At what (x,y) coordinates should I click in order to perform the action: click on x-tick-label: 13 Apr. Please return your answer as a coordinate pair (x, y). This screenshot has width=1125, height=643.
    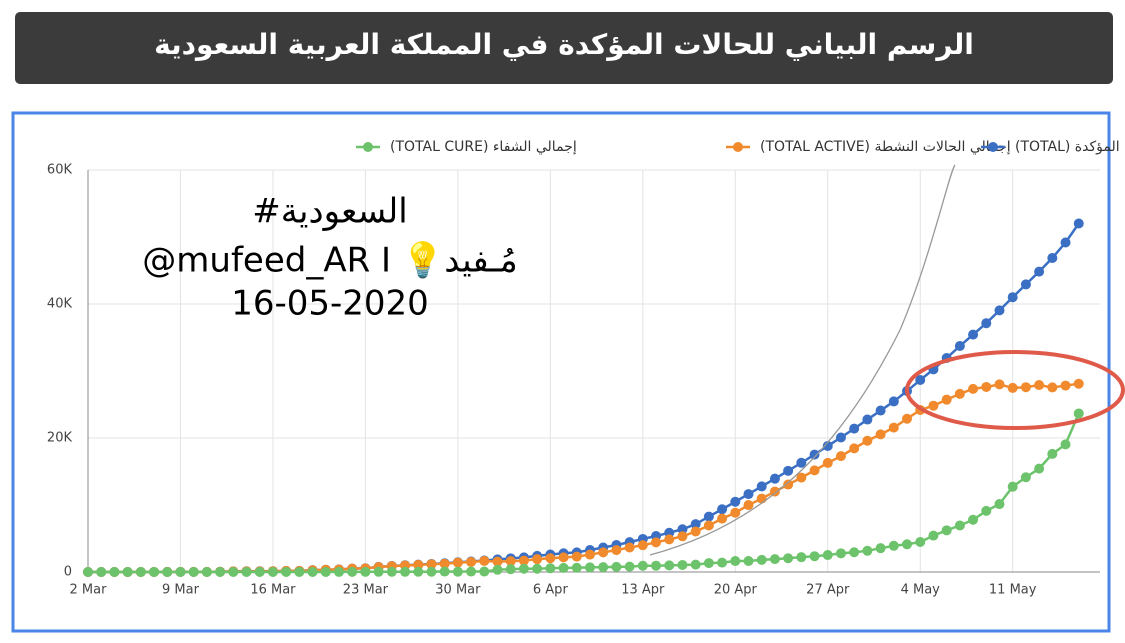
    Looking at the image, I should click on (643, 590).